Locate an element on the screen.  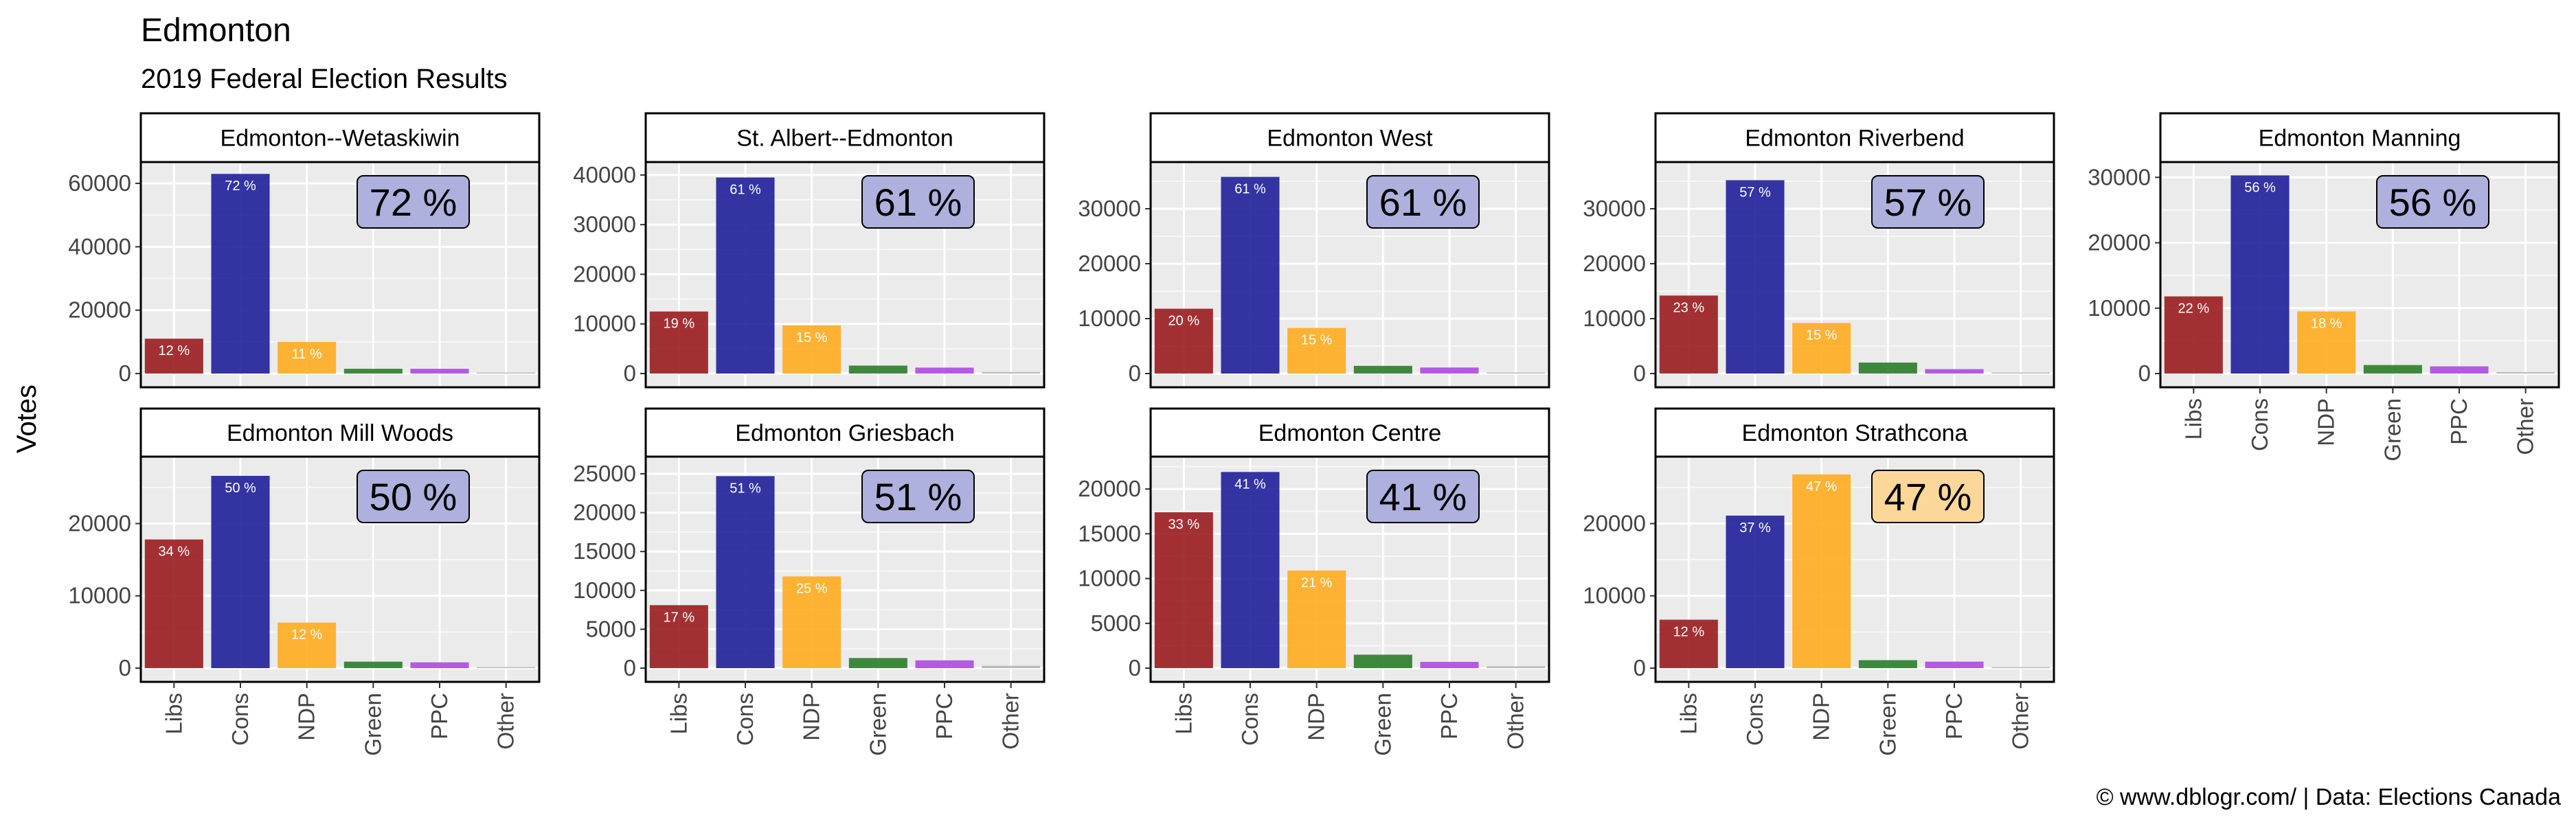
bar-data-label: 18 % is located at coordinates (2326, 324).